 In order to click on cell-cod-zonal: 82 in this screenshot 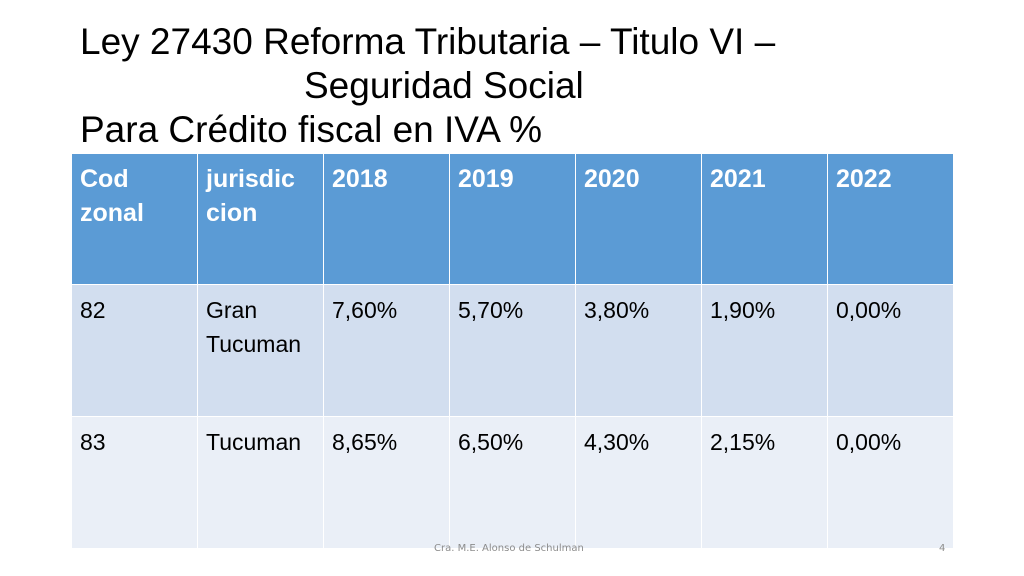, I will do `click(134, 350)`.